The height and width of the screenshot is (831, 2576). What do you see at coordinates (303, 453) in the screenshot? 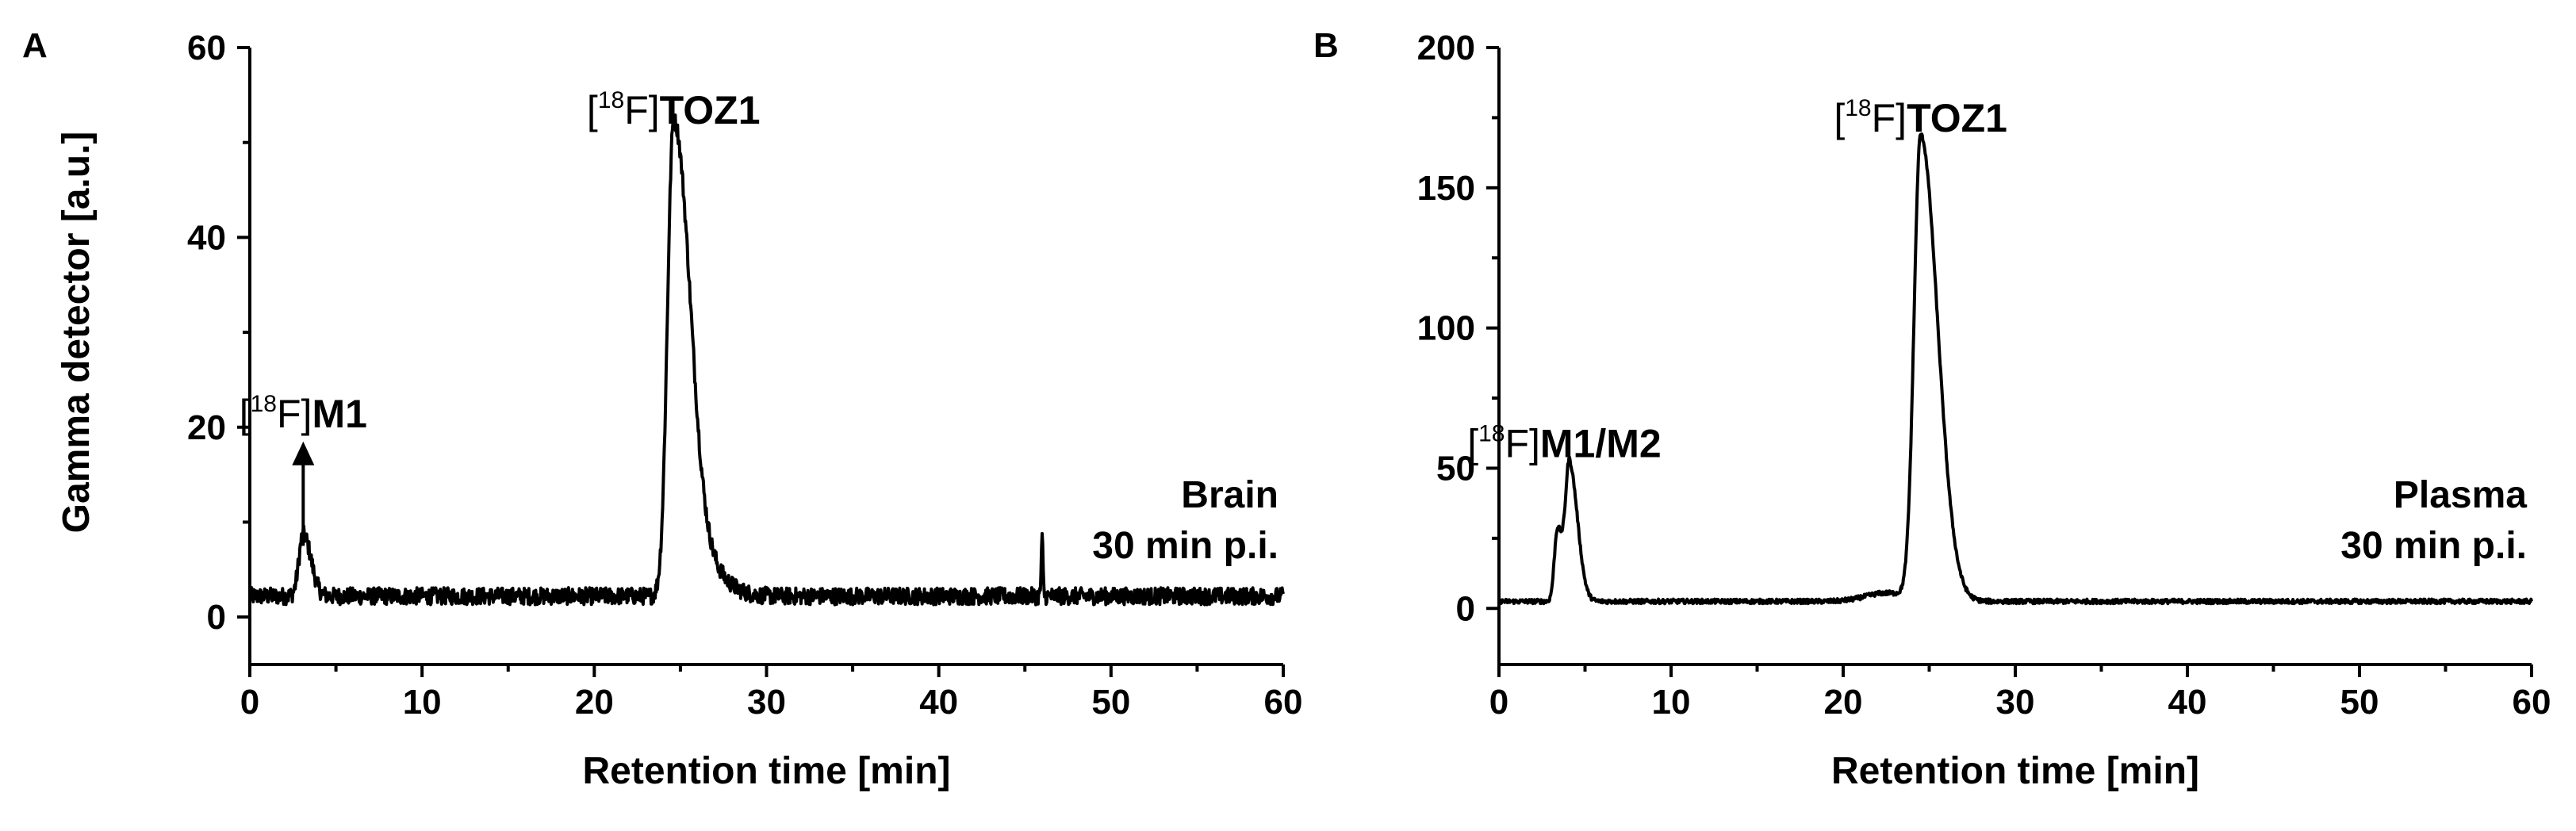
I see `arrow-head` at bounding box center [303, 453].